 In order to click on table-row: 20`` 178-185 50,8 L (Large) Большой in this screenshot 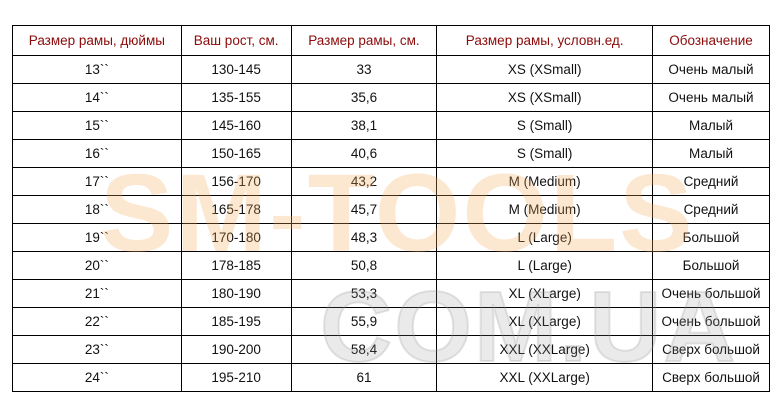, I will do `click(391, 265)`.